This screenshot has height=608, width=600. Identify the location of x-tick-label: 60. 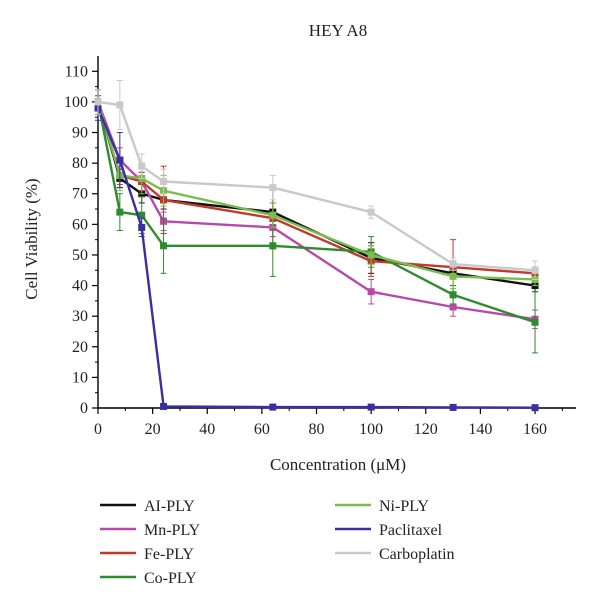
(262, 429).